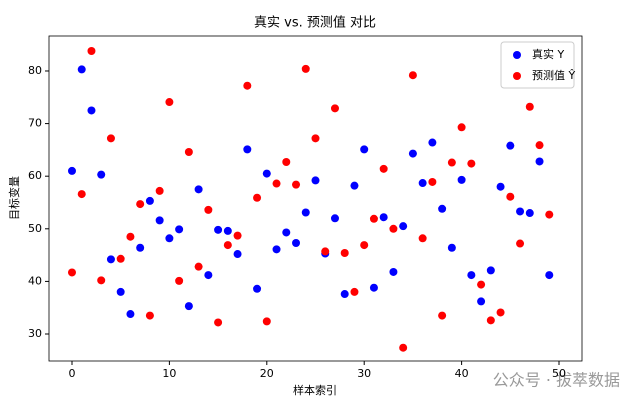  What do you see at coordinates (267, 373) in the screenshot?
I see `x-tick-label: 20` at bounding box center [267, 373].